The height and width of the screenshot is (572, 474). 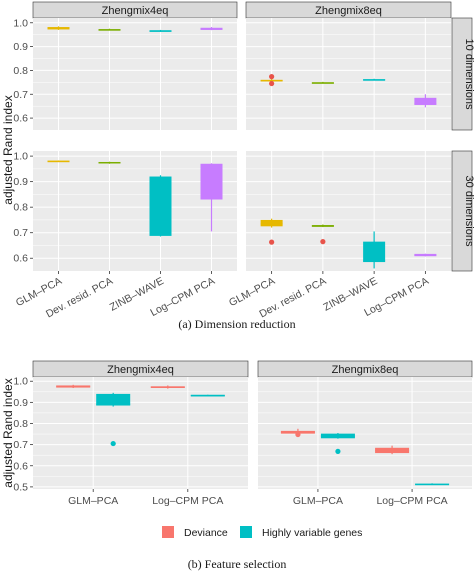 What do you see at coordinates (425, 101) in the screenshot?
I see `top-panel-zhengmix8eq-10-dimensions-log-cpm-pca-box` at bounding box center [425, 101].